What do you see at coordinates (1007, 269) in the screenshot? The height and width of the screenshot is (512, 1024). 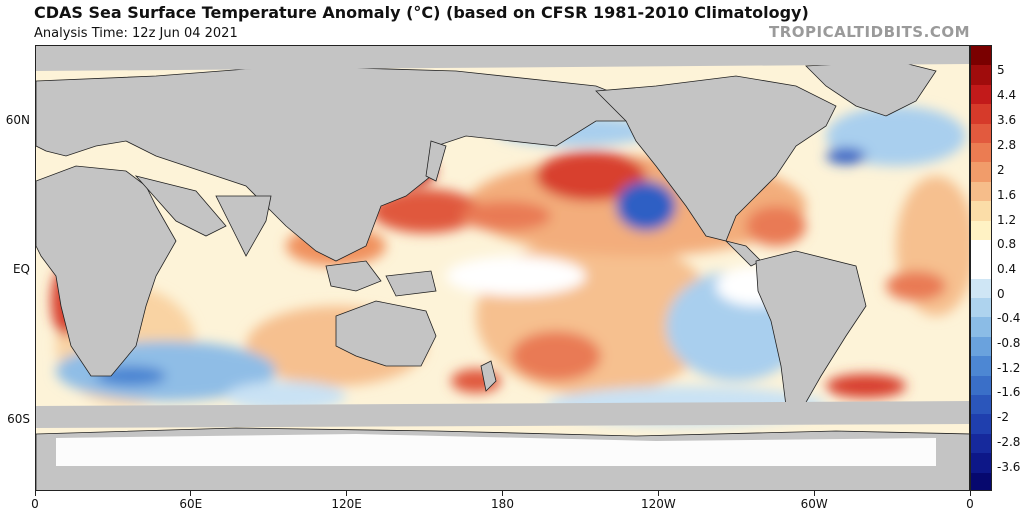 I see `colorbar-label: 0.4` at bounding box center [1007, 269].